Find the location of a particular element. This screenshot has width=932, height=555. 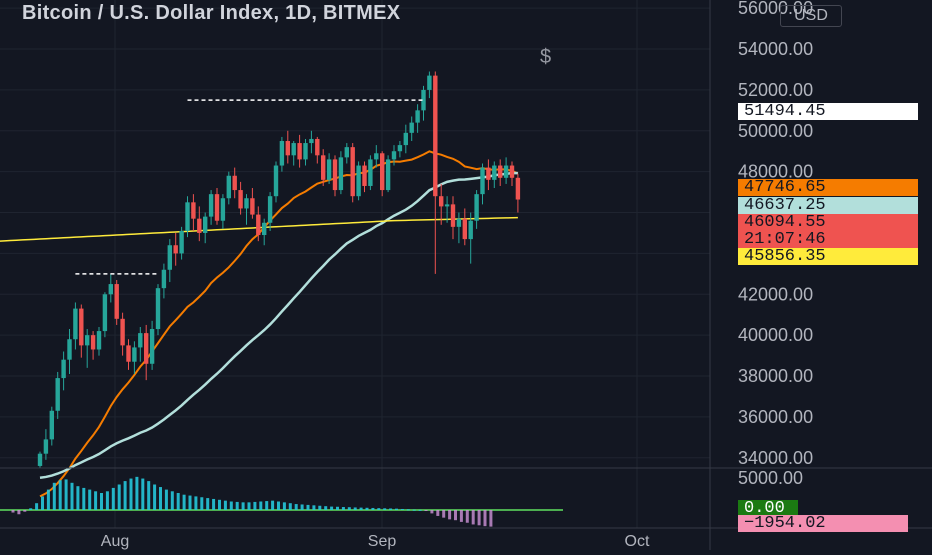

price-label-current: 51494.45 is located at coordinates (828, 111).